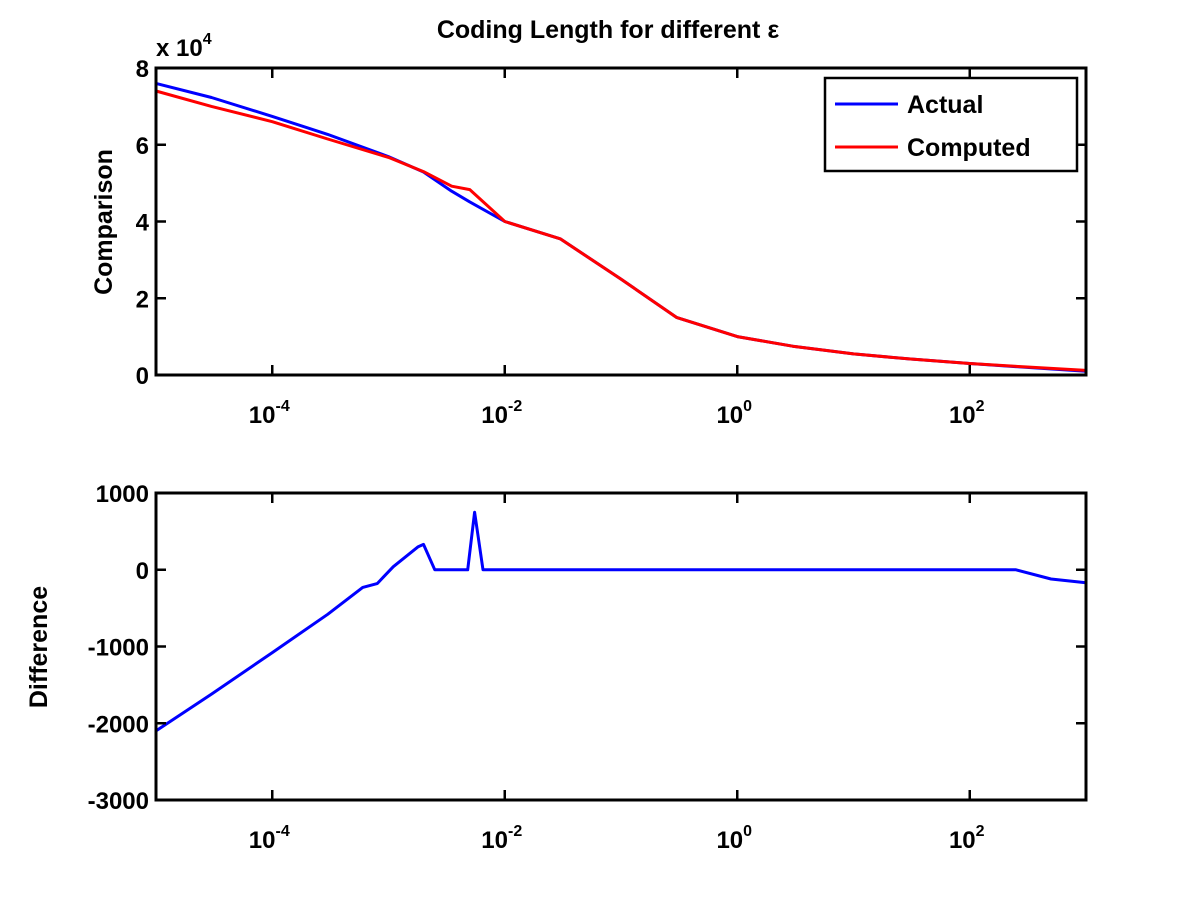 Image resolution: width=1201 pixels, height=900 pixels. I want to click on top-y-tick-label: 4, so click(143, 223).